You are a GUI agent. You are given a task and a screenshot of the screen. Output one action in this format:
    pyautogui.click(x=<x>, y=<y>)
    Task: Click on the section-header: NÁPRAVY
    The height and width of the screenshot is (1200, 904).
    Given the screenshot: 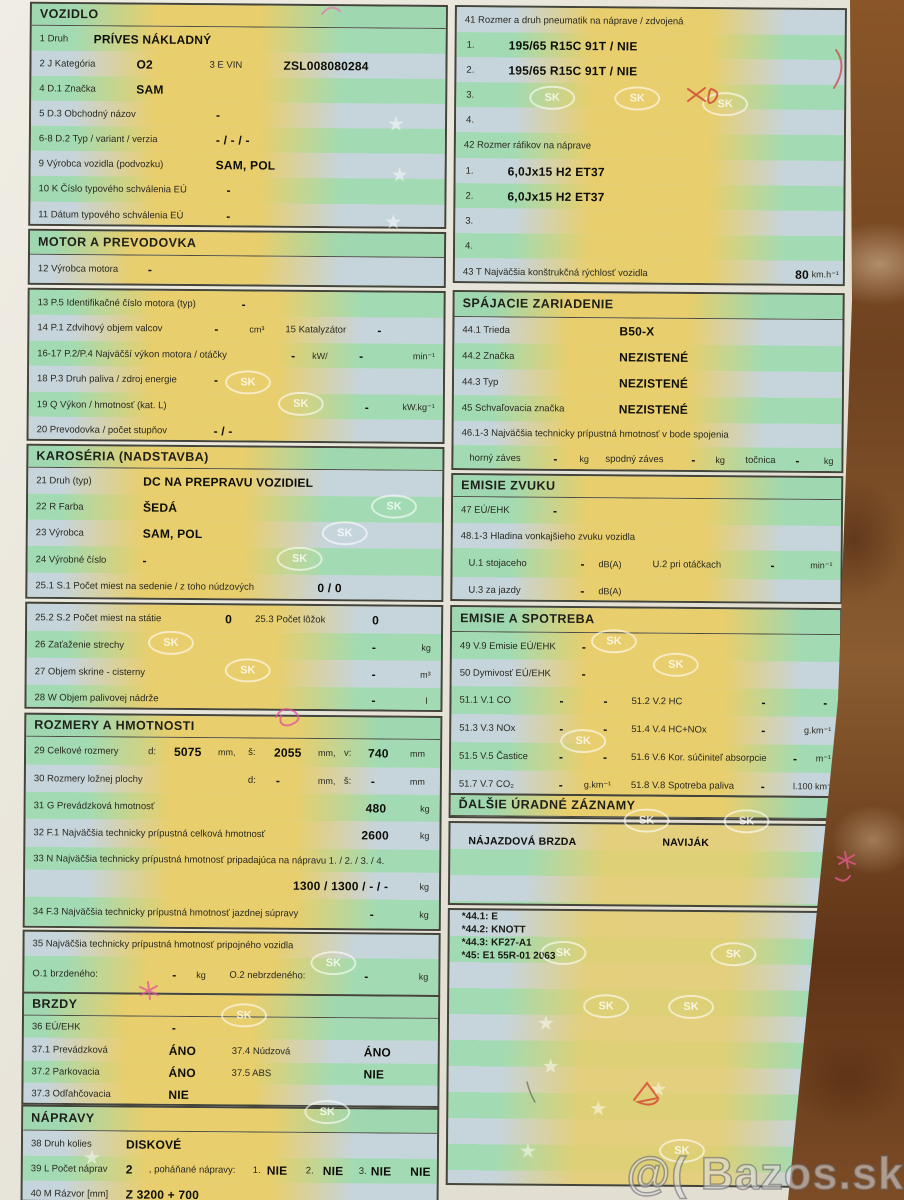 What is the action you would take?
    pyautogui.click(x=230, y=1120)
    